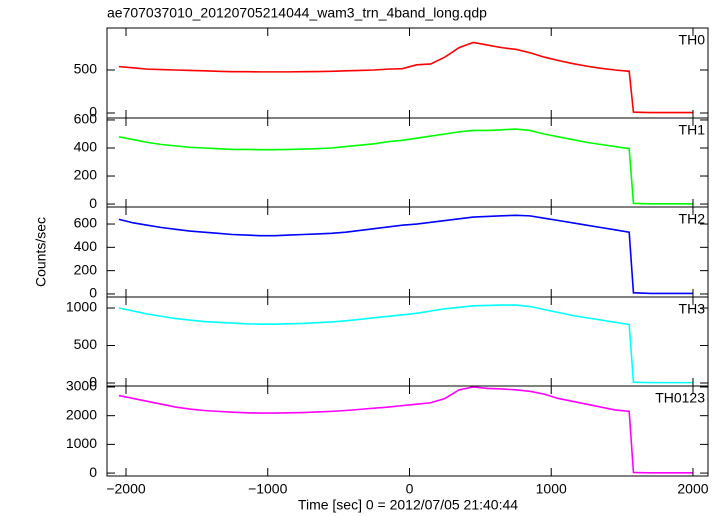 Image resolution: width=721 pixels, height=516 pixels. What do you see at coordinates (692, 219) in the screenshot?
I see `series-label: TH2` at bounding box center [692, 219].